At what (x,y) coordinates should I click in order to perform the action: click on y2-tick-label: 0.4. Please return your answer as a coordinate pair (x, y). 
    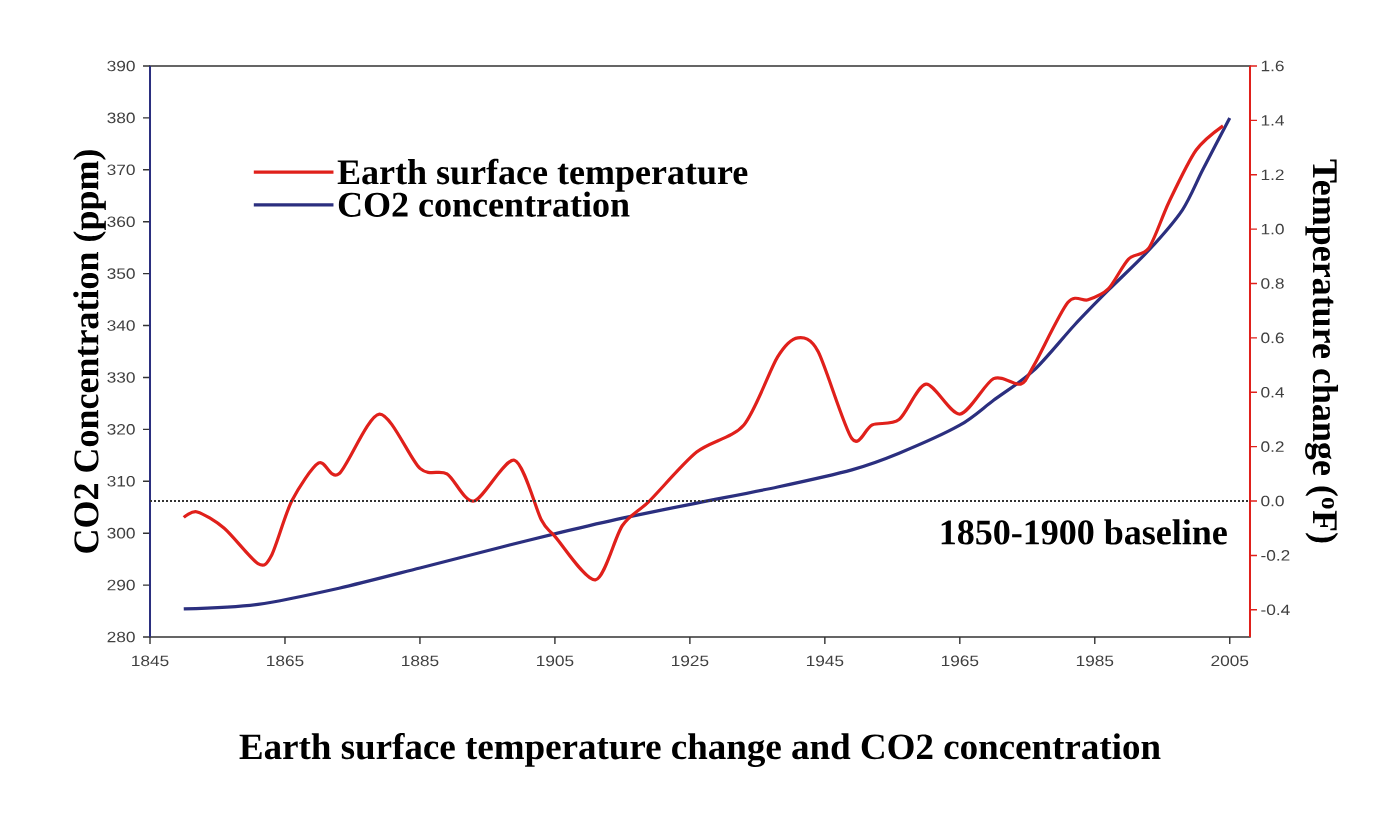
    Looking at the image, I should click on (1272, 392).